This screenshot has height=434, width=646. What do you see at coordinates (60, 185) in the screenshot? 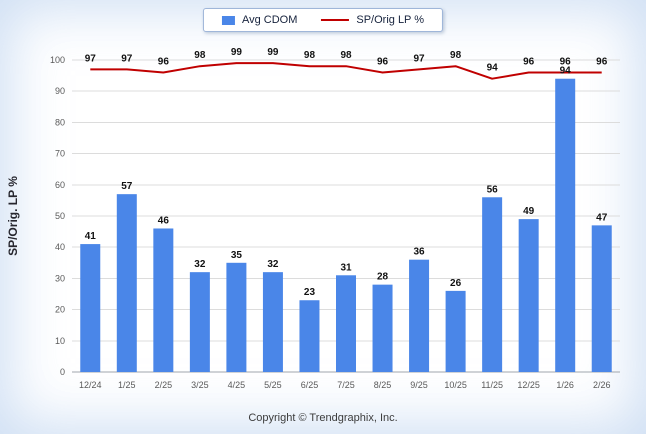
I see `y-tick-label: 60` at bounding box center [60, 185].